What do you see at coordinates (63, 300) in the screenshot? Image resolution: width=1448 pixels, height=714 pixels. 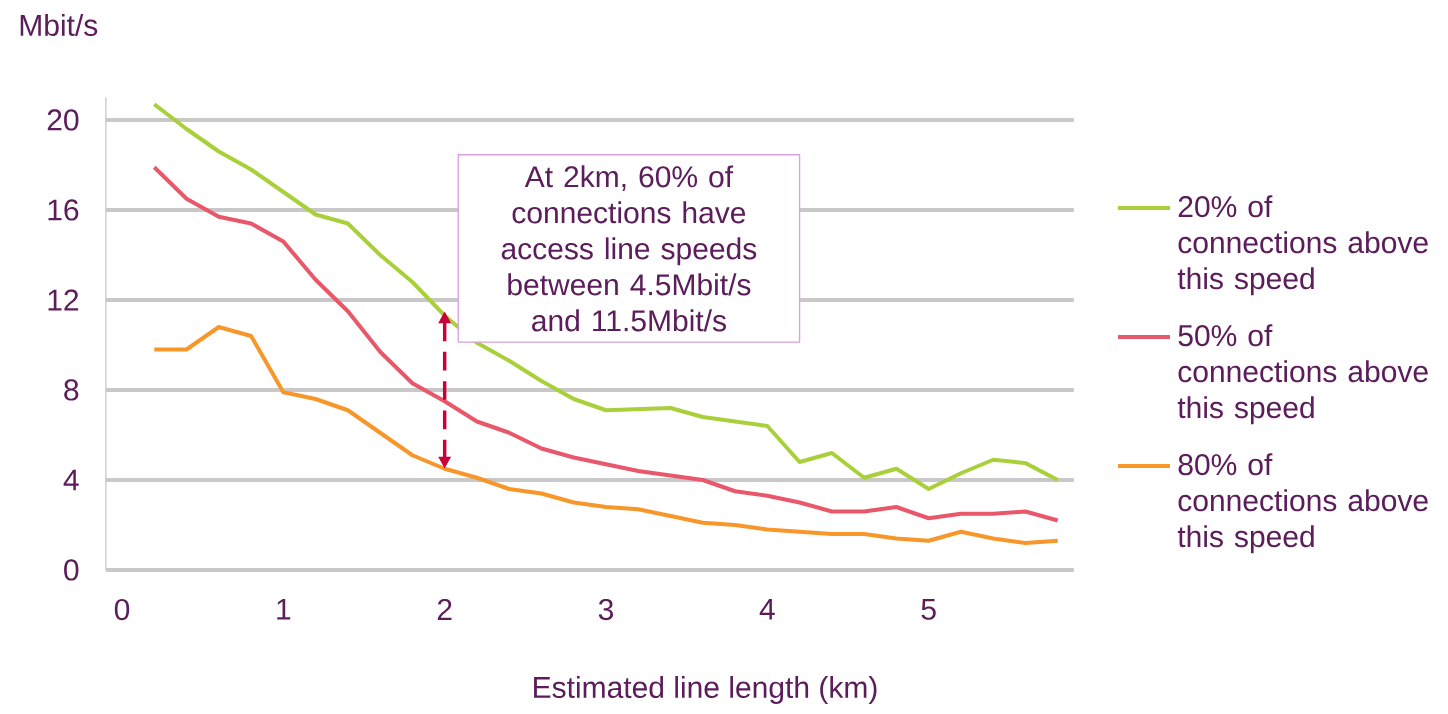 I see `y-tick-label: 12` at bounding box center [63, 300].